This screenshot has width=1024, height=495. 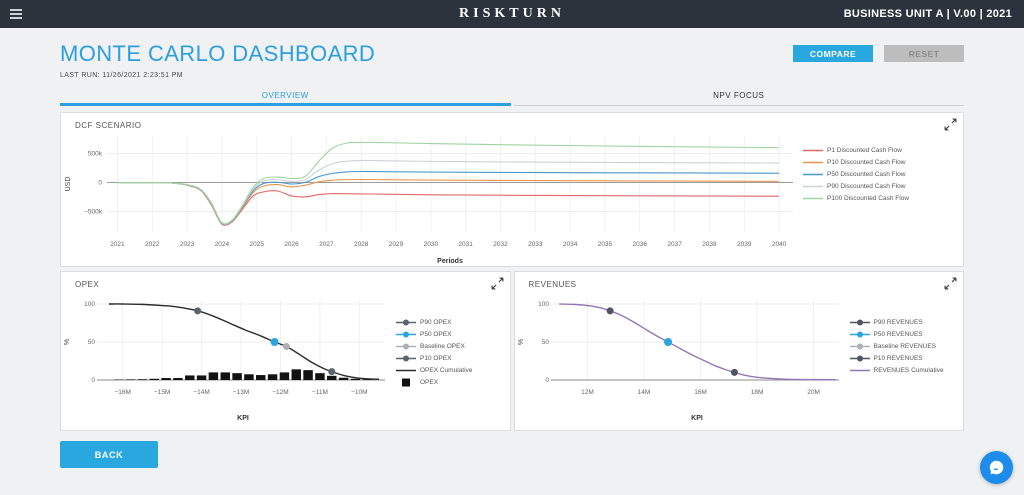 I want to click on legend-label: P50 OPEX, so click(x=436, y=334).